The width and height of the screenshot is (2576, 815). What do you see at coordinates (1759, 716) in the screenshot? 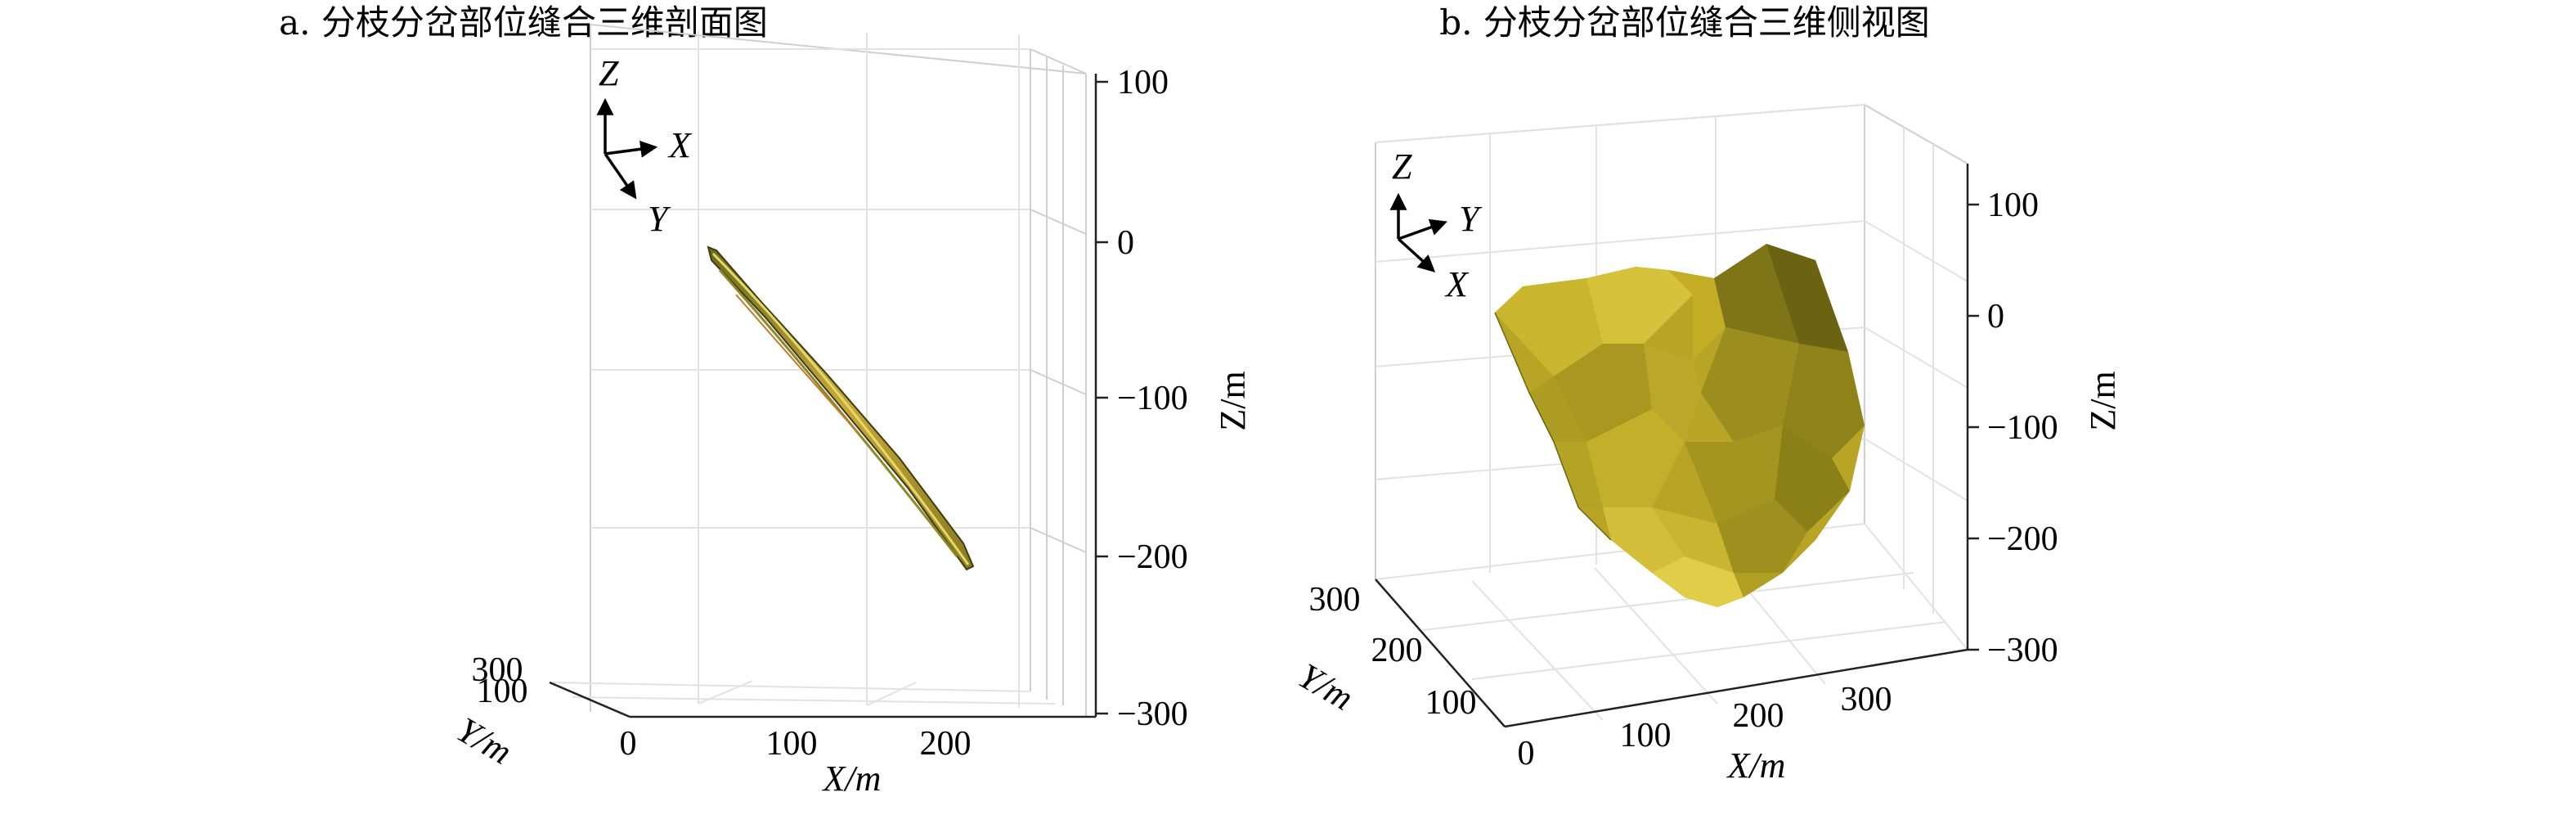
I see `panel-b-x-tick: 200` at bounding box center [1759, 716].